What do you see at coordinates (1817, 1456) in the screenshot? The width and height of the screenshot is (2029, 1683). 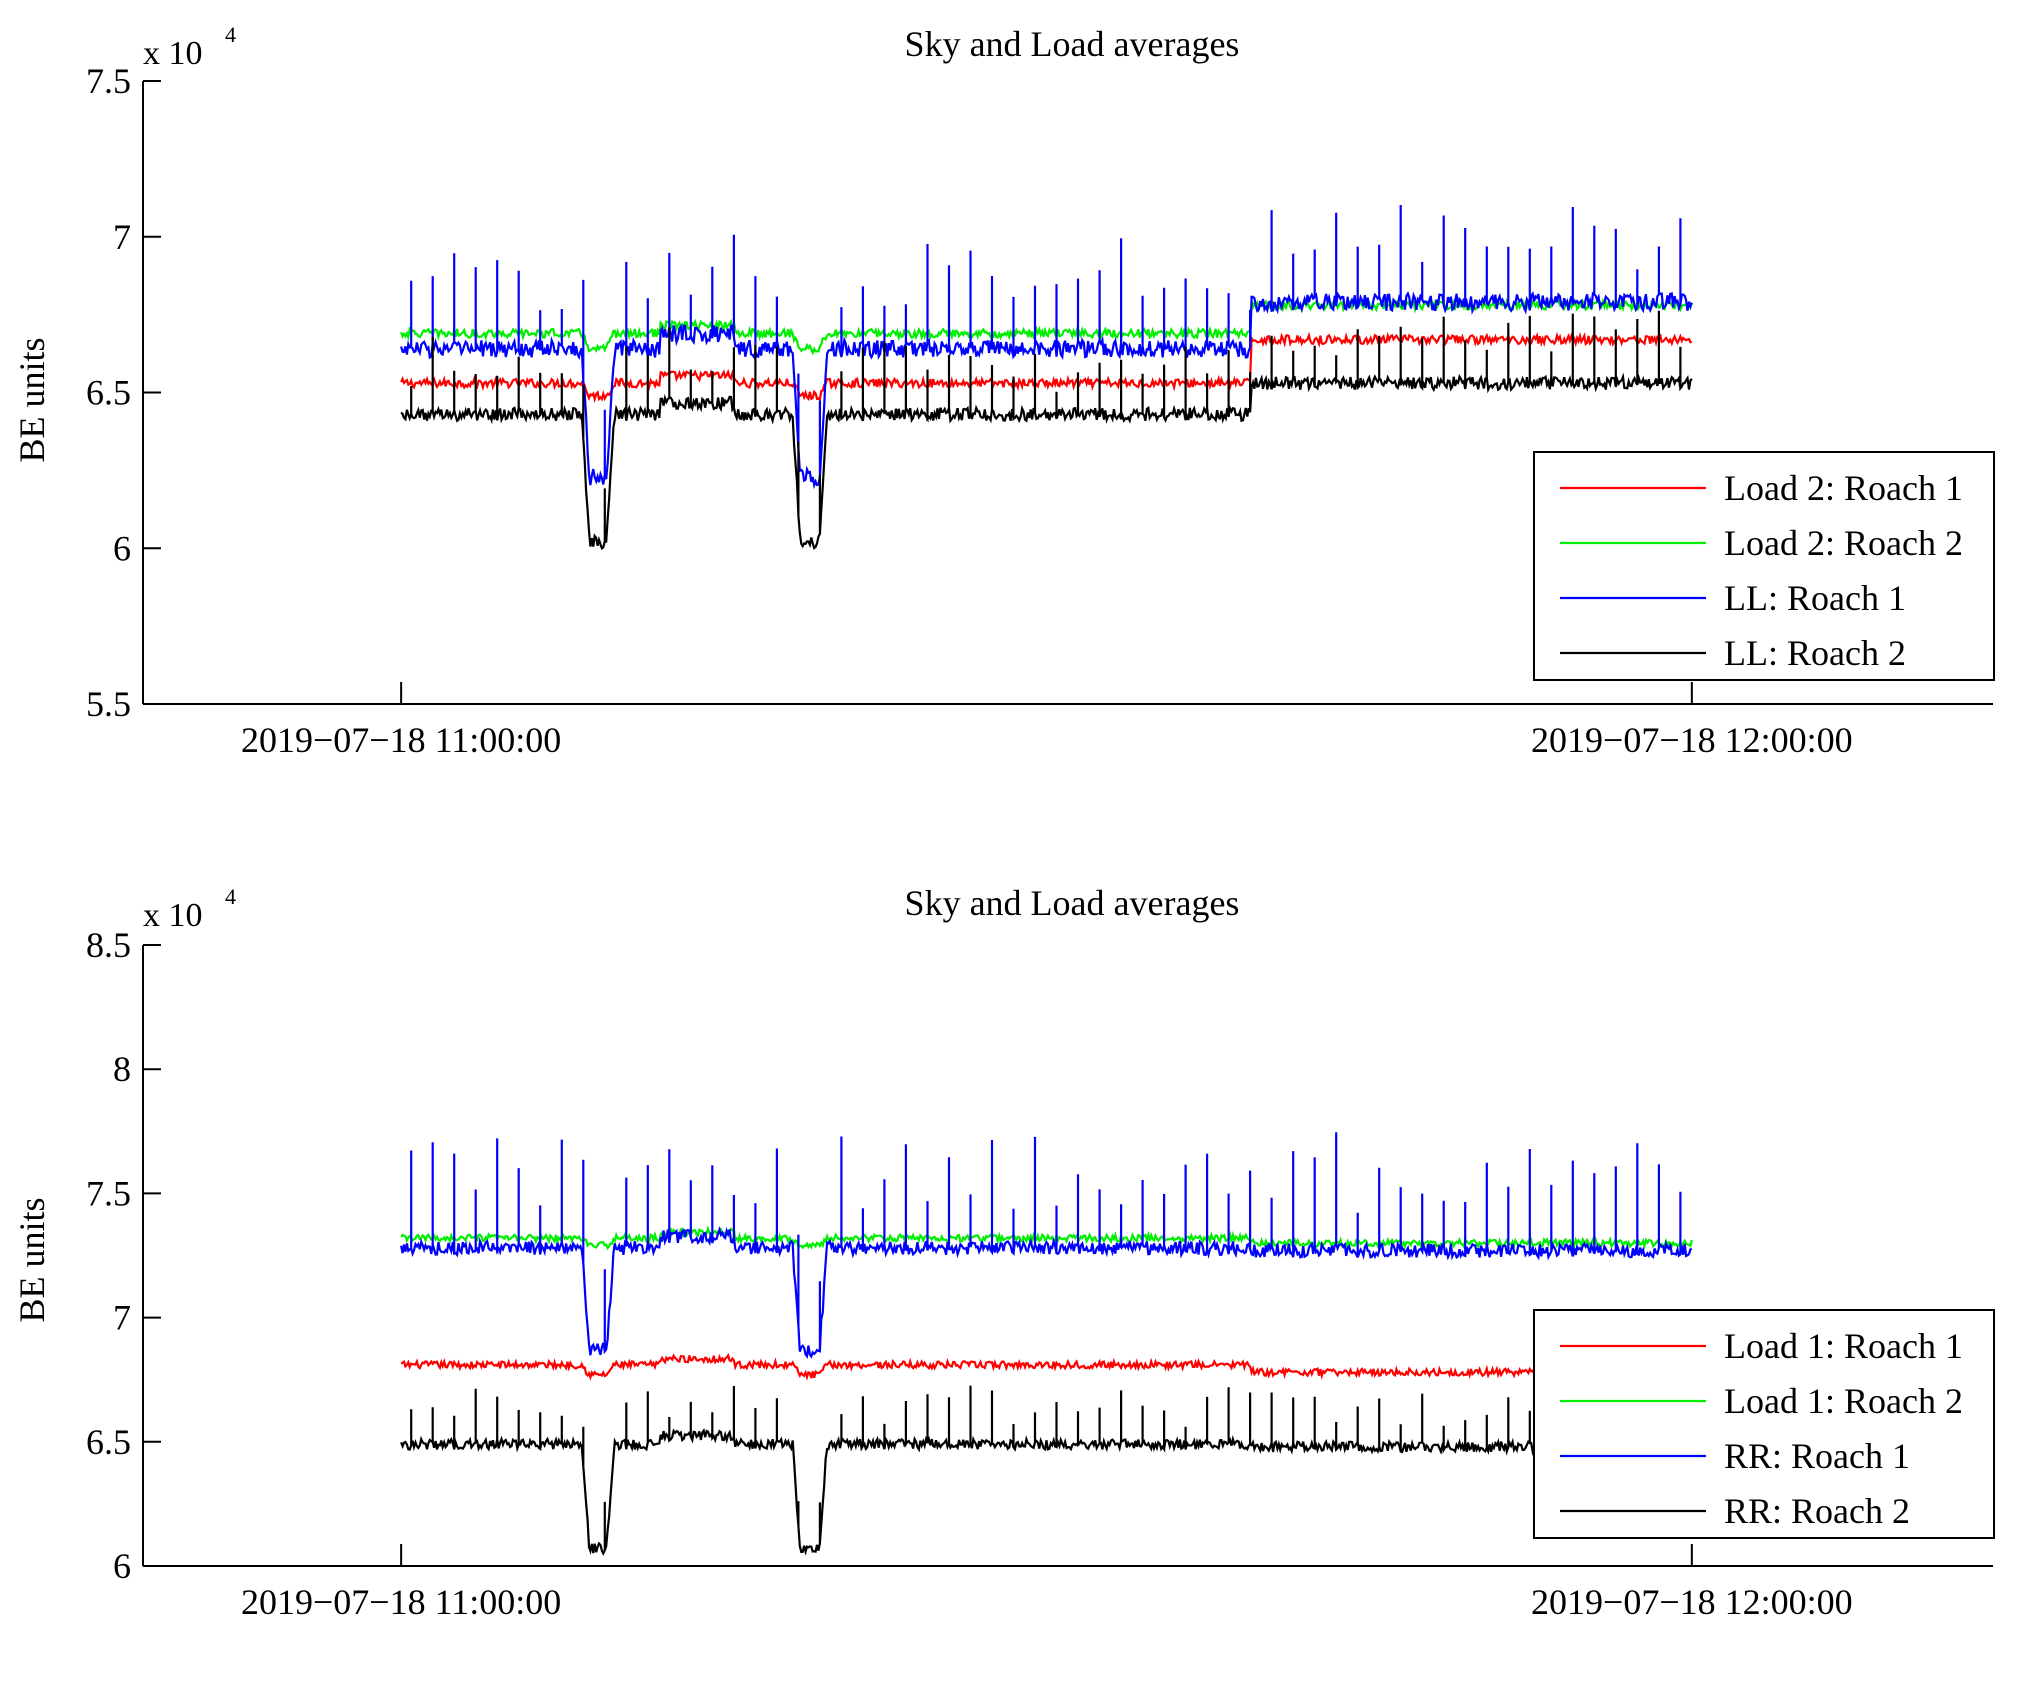 I see `legend-label: RR: Roach 1` at bounding box center [1817, 1456].